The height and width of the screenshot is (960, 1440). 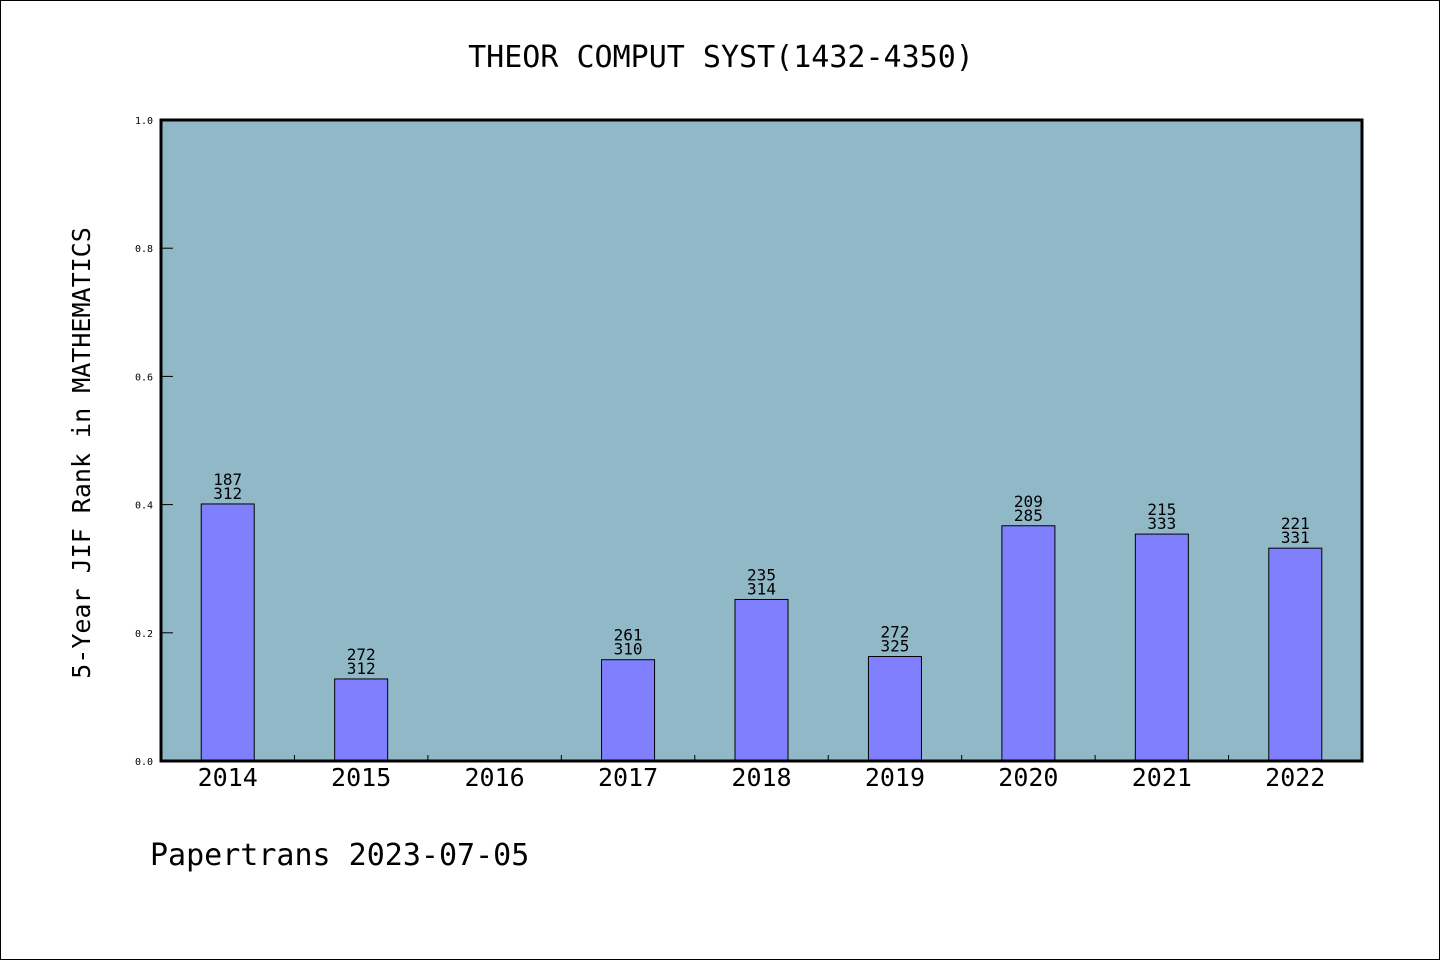 What do you see at coordinates (761, 588) in the screenshot?
I see `data-label-bottom-2018: 314` at bounding box center [761, 588].